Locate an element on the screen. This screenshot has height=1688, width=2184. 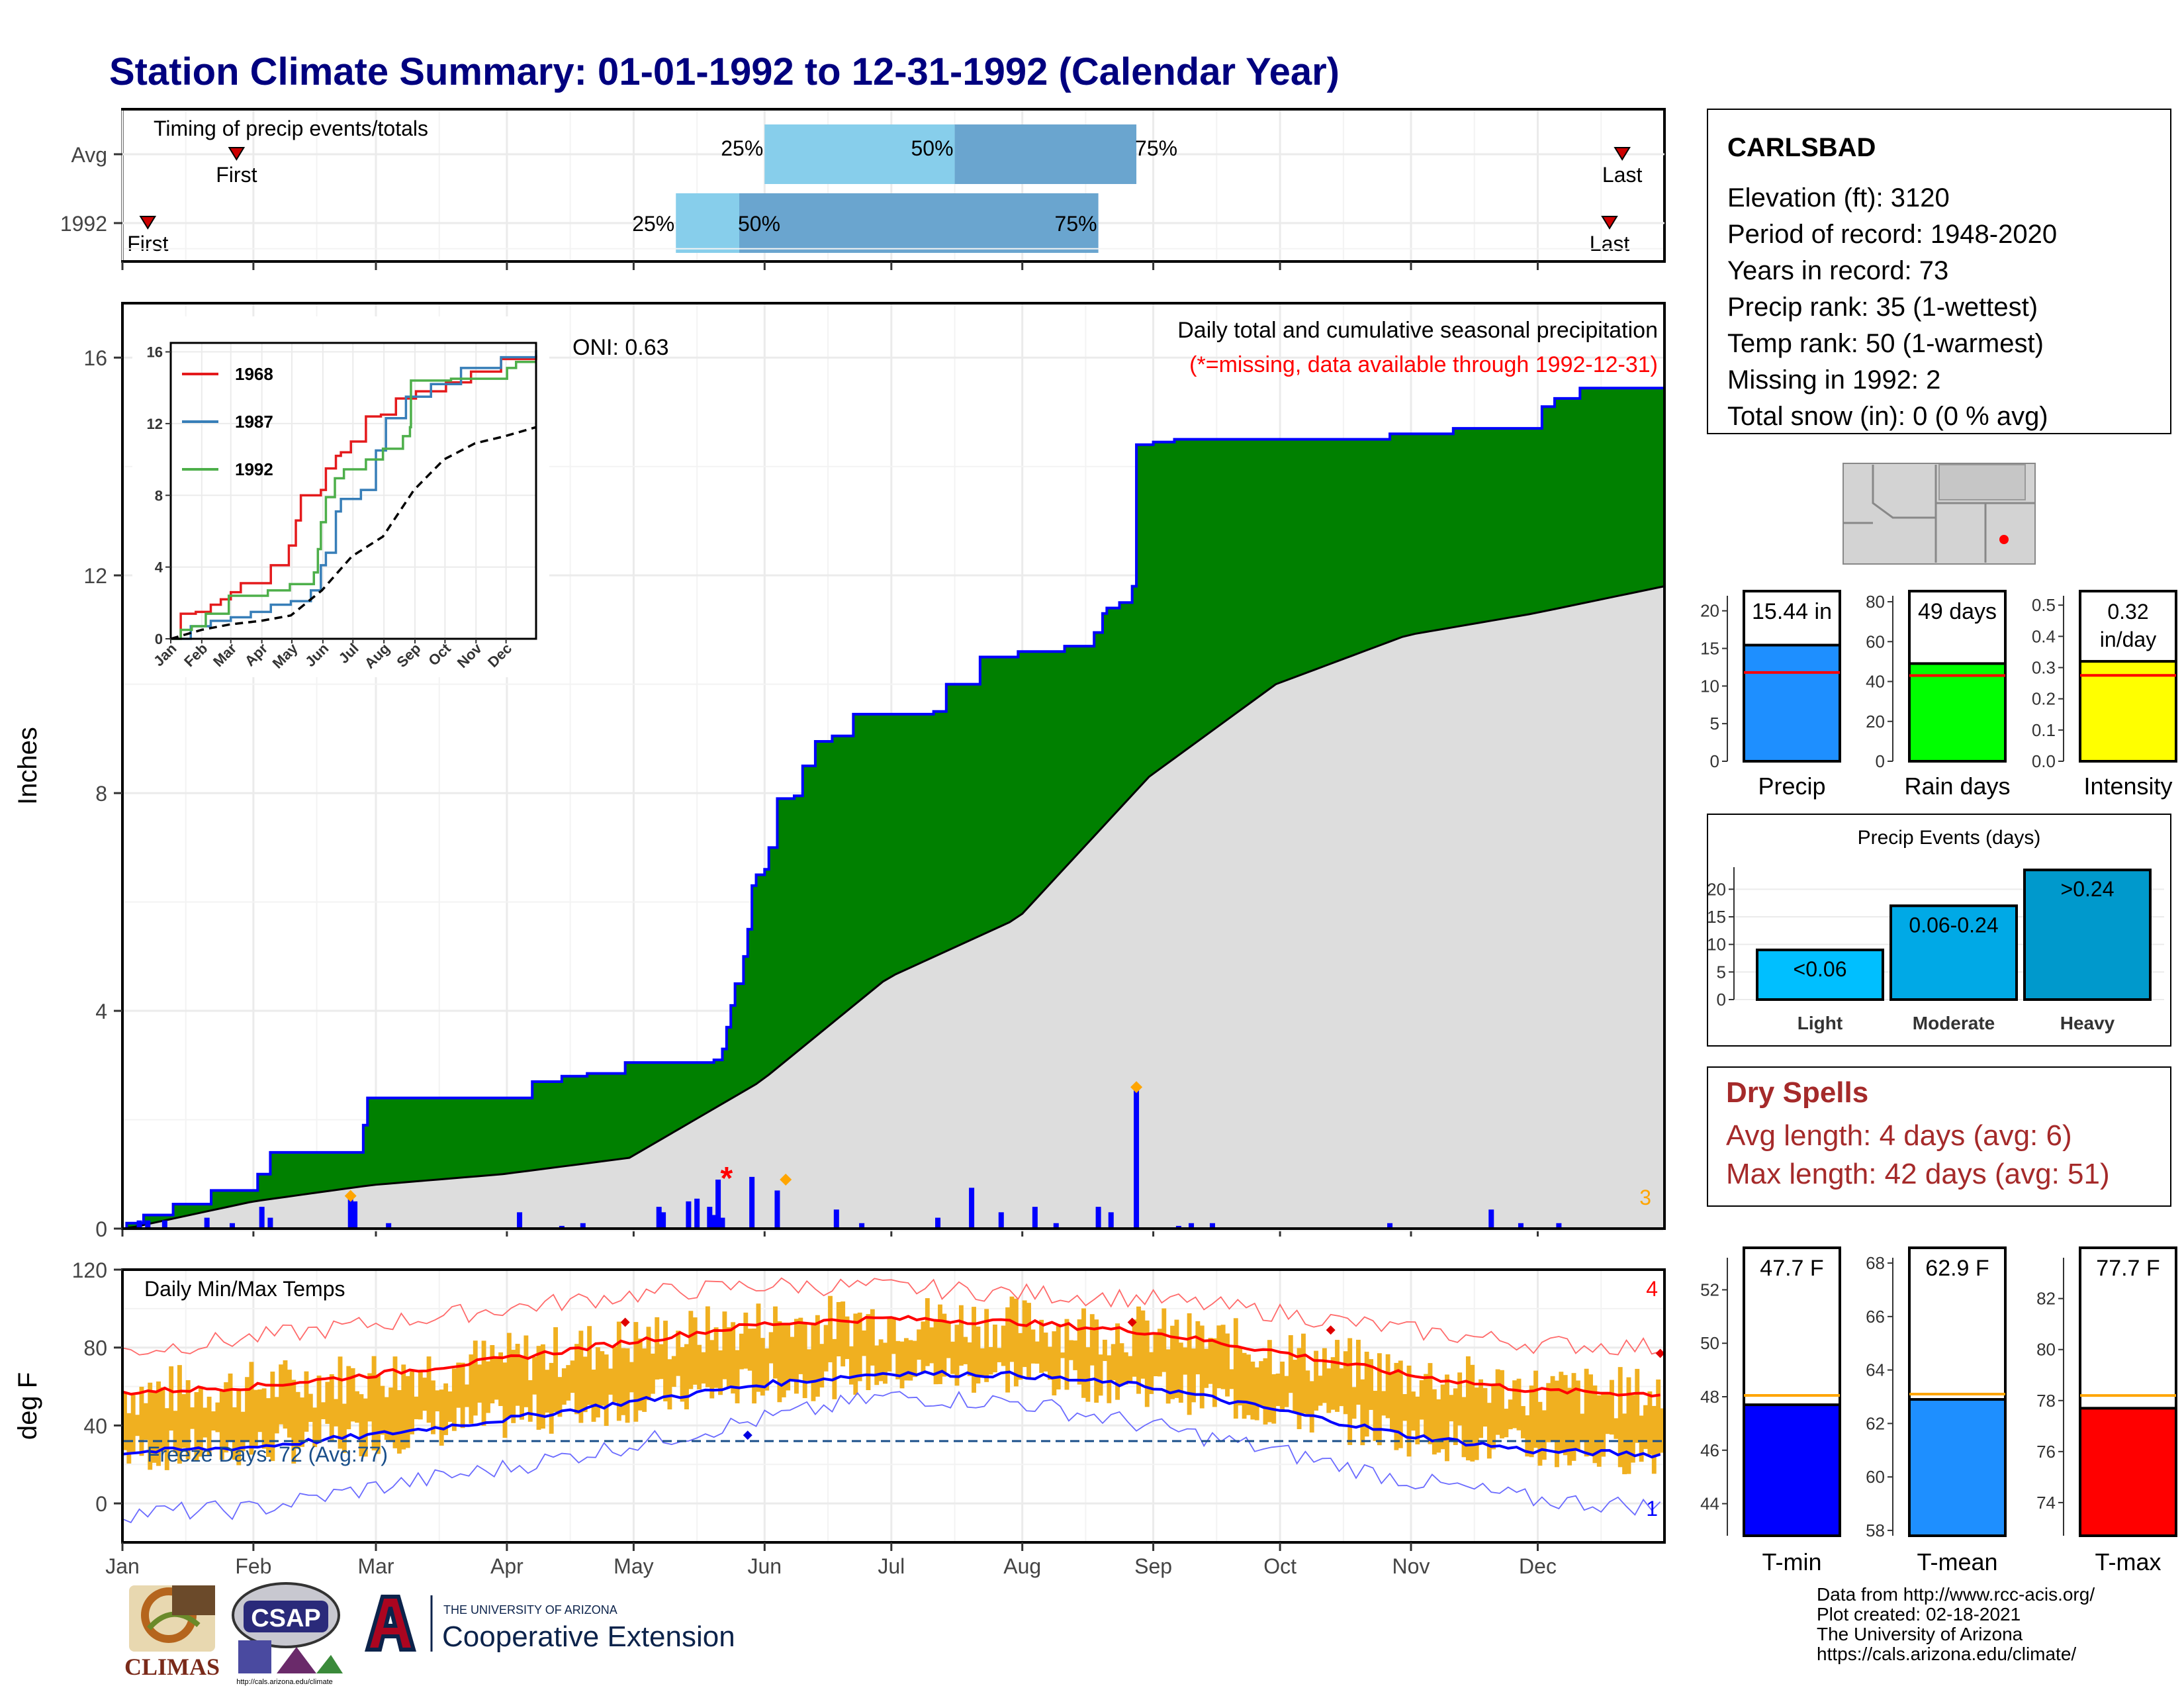
summary-tick-label: 0.4 is located at coordinates (2044, 636).